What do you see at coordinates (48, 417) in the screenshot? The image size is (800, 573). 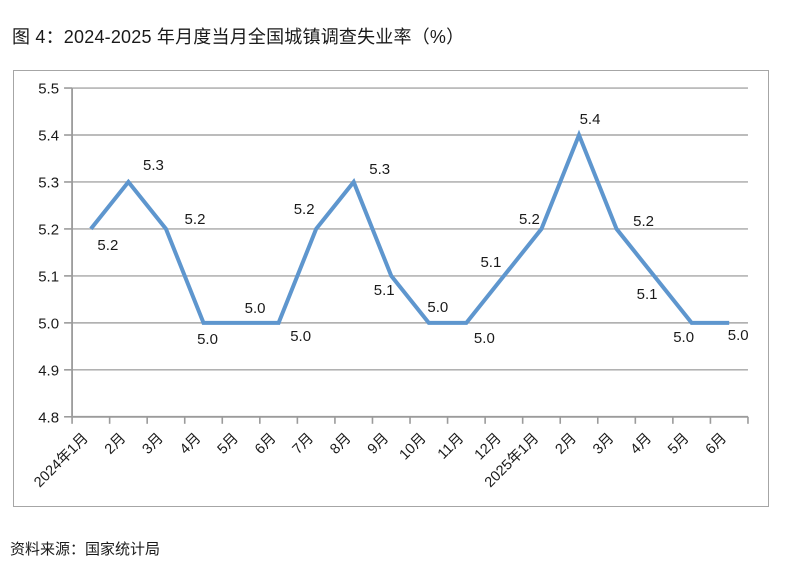 I see `svg-text: 4.8` at bounding box center [48, 417].